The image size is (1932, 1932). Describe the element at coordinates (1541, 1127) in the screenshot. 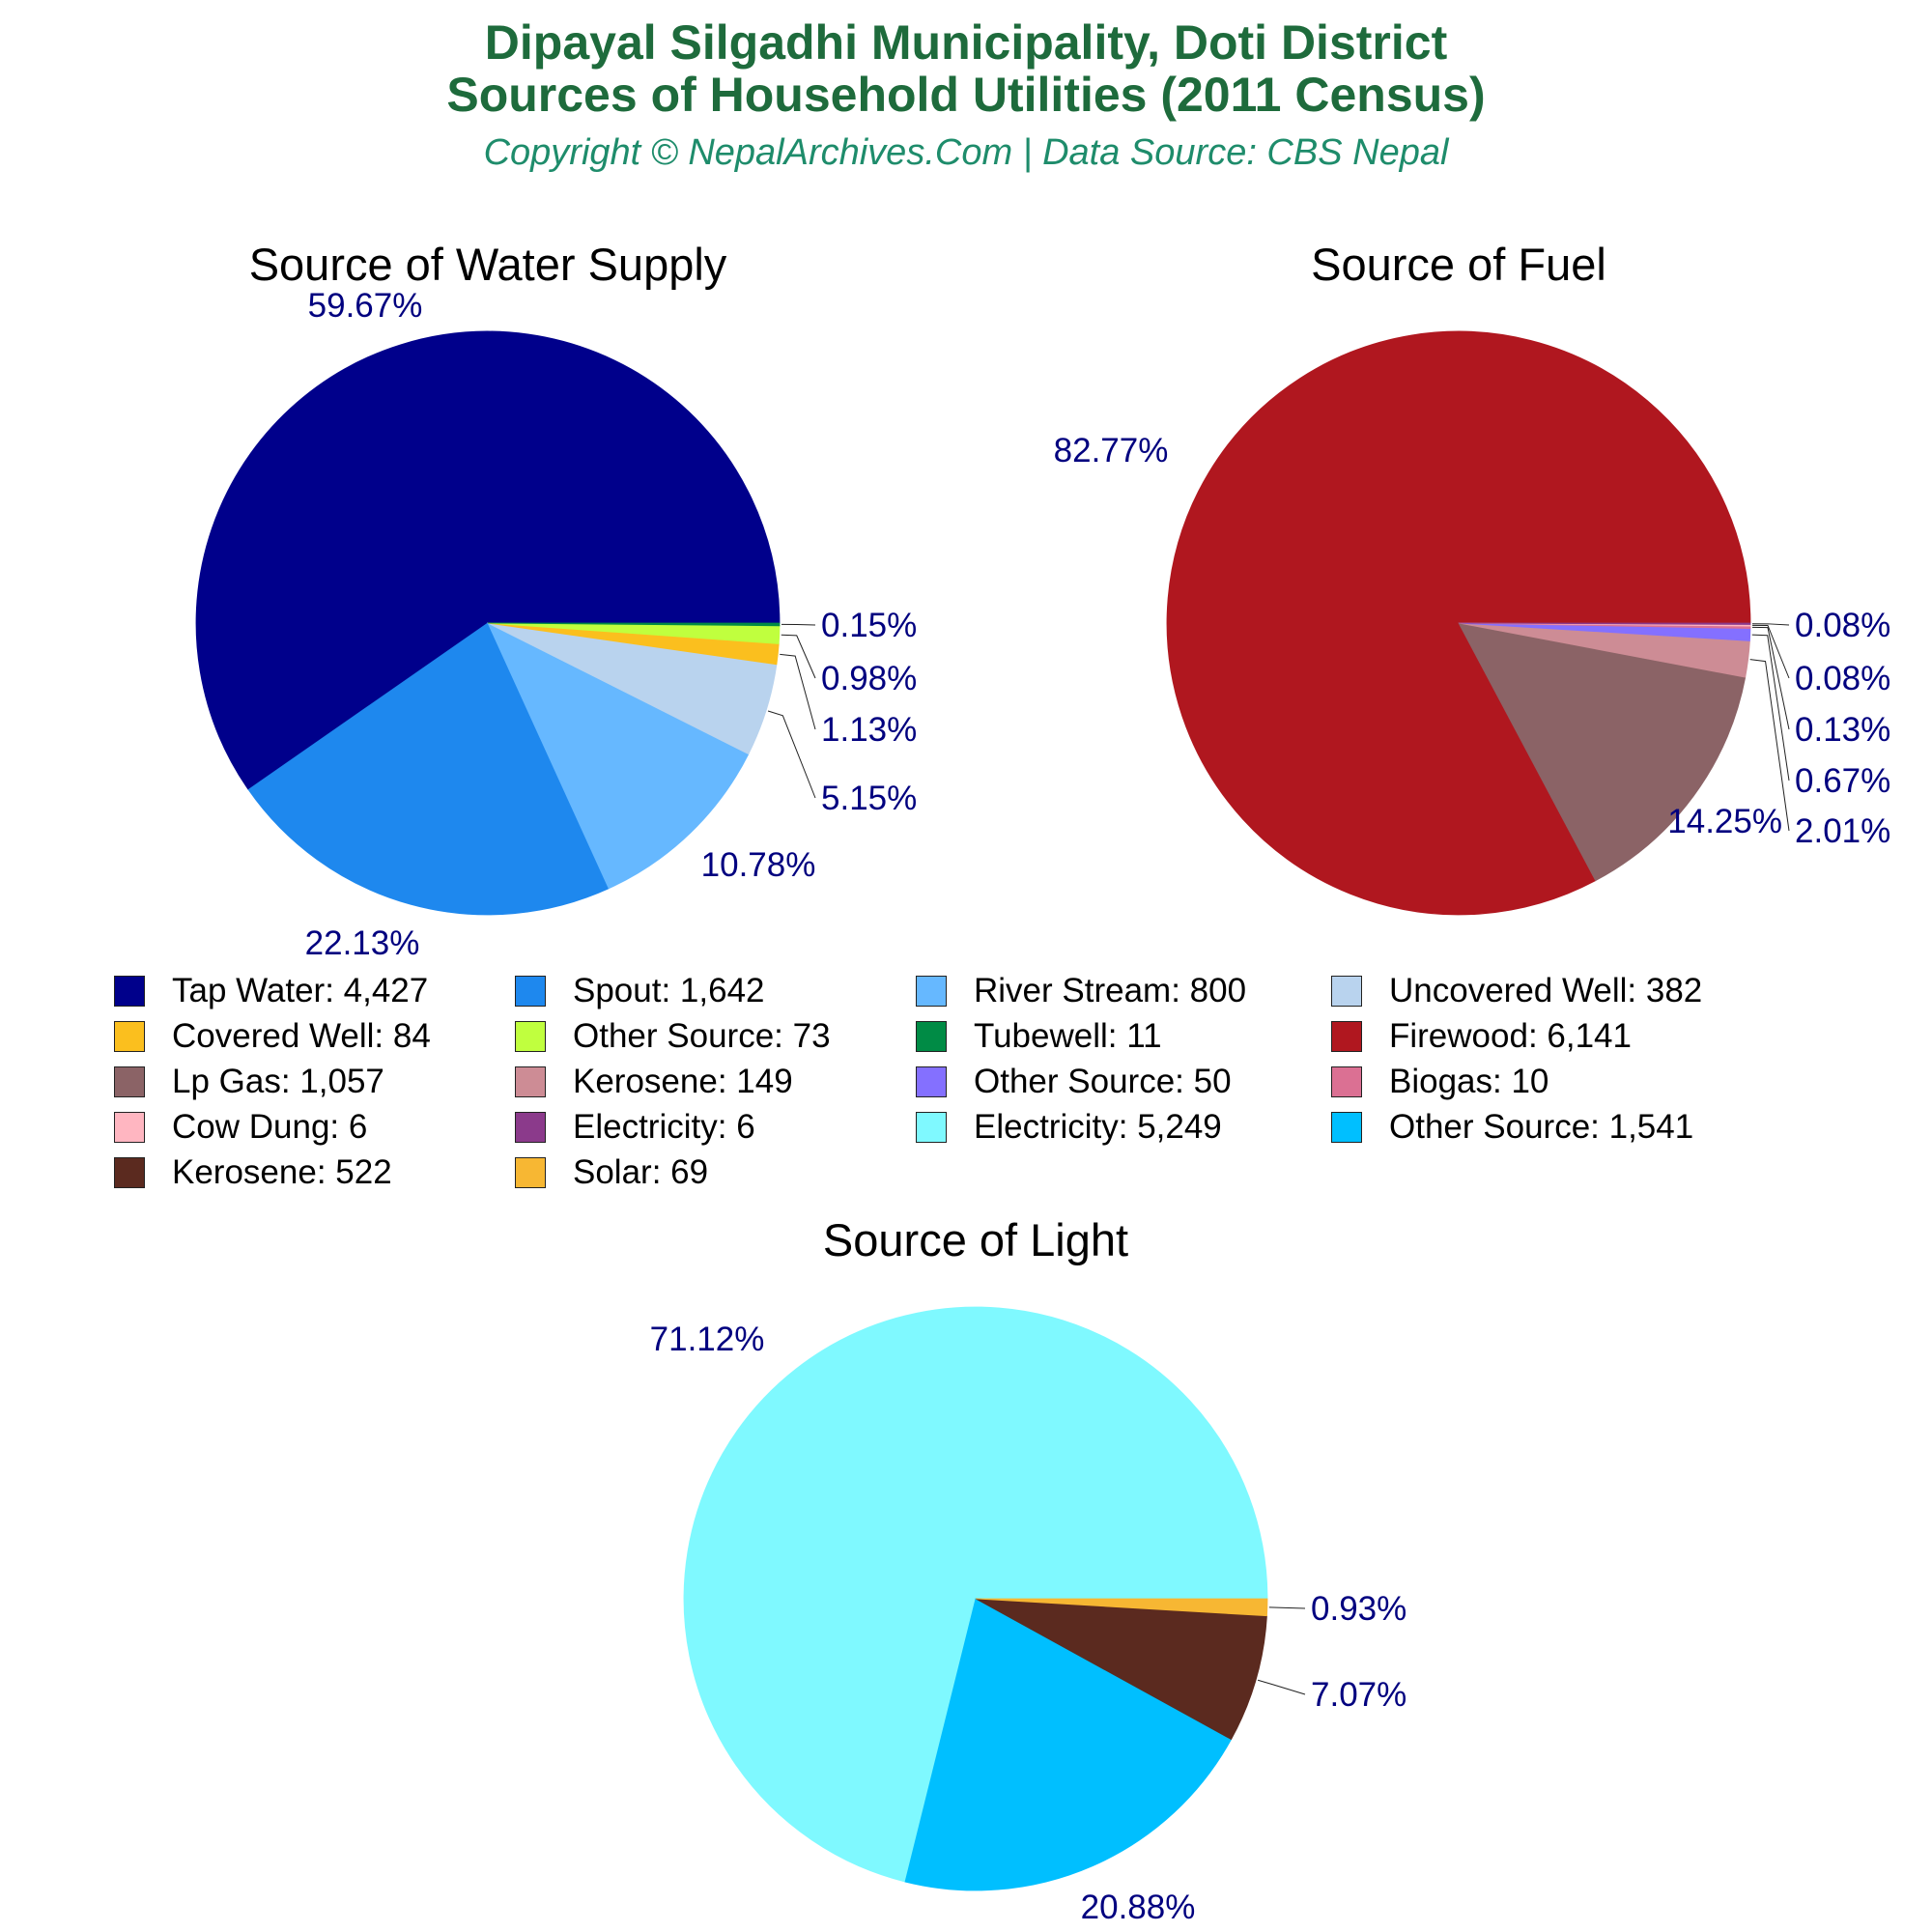

I see `legend-label: Other Source: 1,541` at that location.